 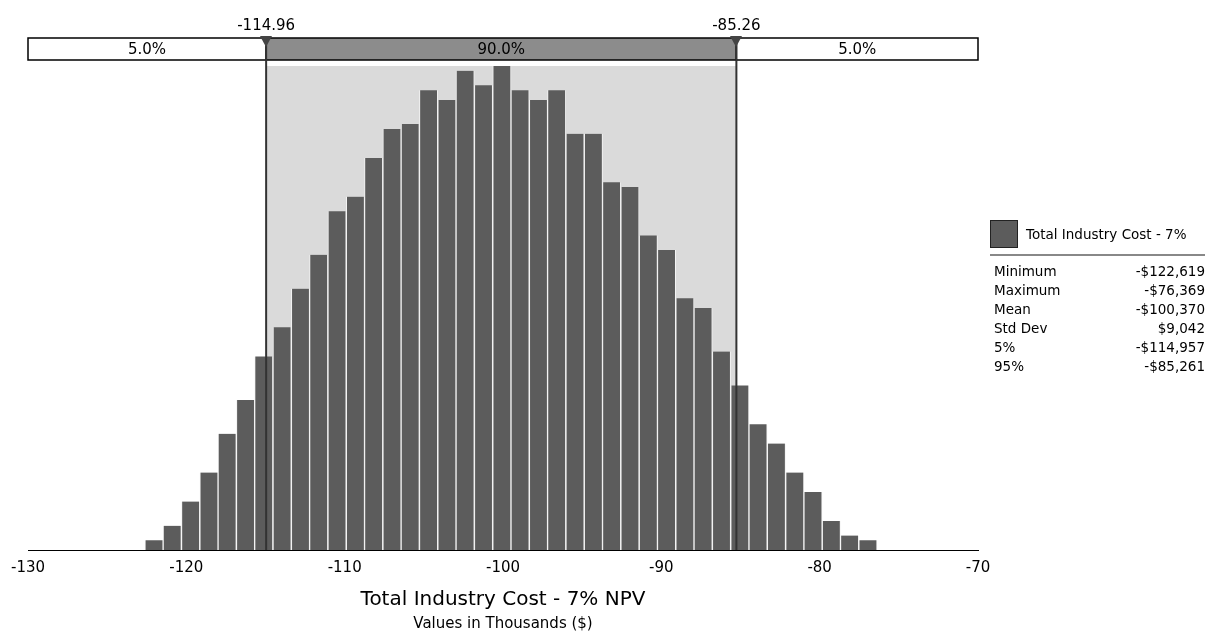 I want to click on text: -$100,370, so click(x=1170, y=309).